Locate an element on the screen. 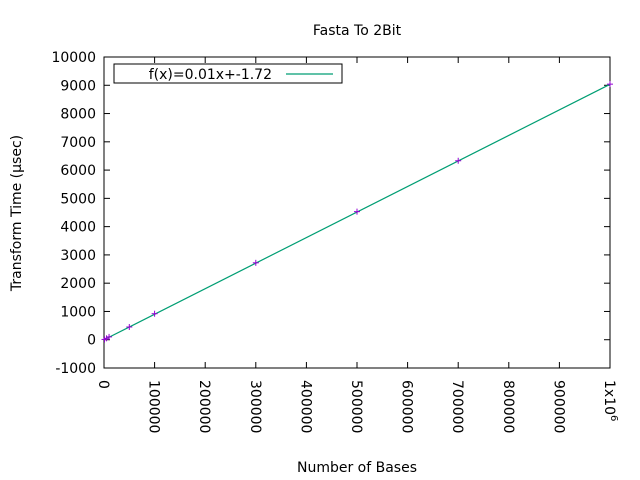 Image resolution: width=640 pixels, height=480 pixels. legend-box is located at coordinates (228, 73).